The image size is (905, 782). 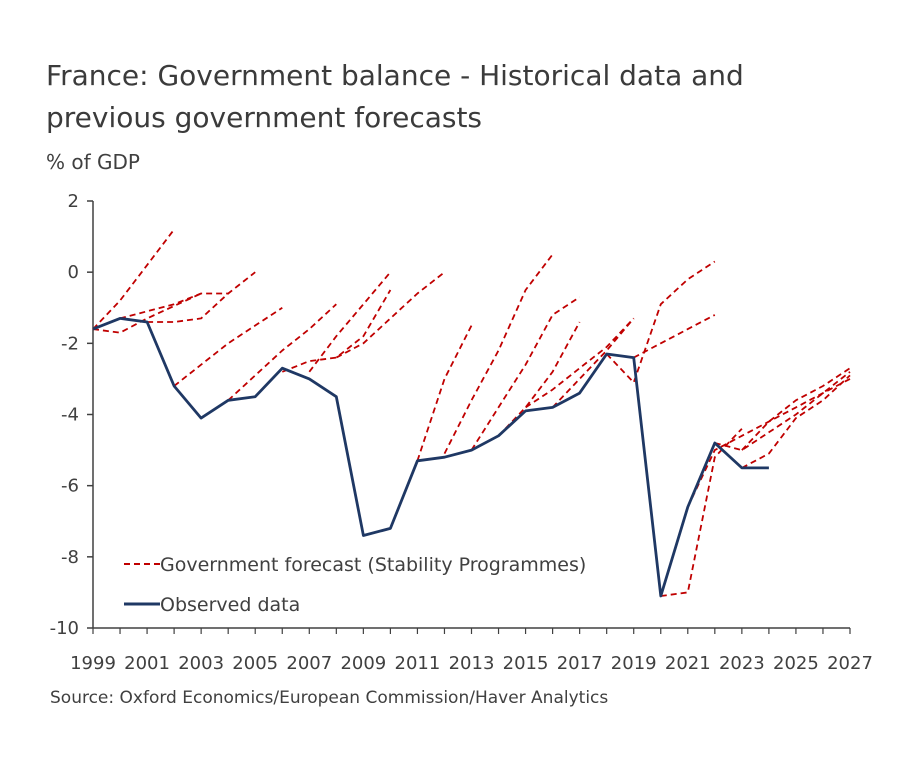 I want to click on y-tick-label: -6, so click(x=70, y=486).